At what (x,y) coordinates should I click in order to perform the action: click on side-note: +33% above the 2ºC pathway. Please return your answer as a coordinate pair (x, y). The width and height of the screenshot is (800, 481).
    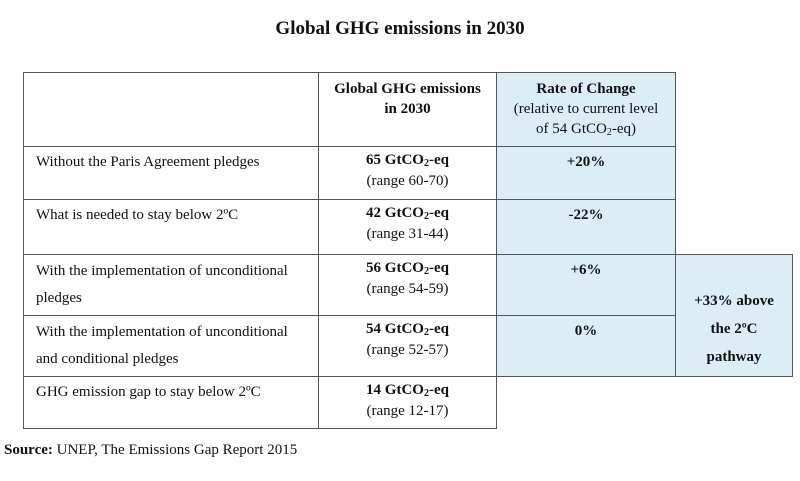
    Looking at the image, I should click on (734, 329).